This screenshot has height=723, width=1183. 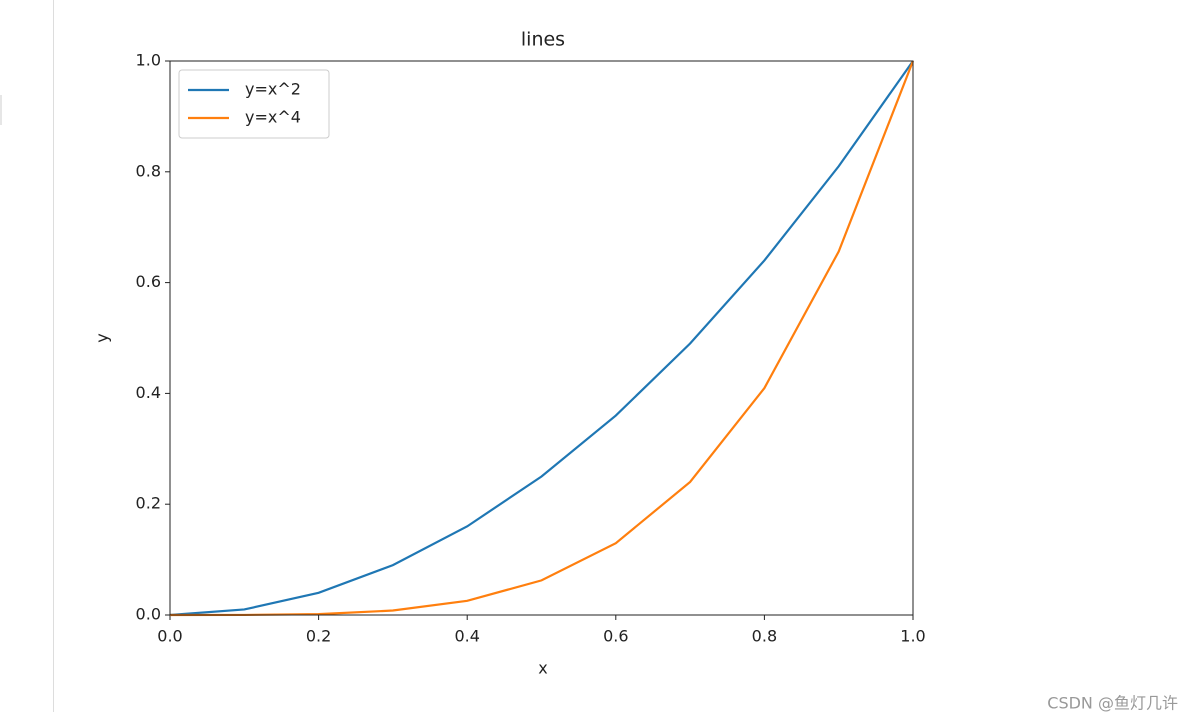 I want to click on x-axis-label: x, so click(x=542, y=668).